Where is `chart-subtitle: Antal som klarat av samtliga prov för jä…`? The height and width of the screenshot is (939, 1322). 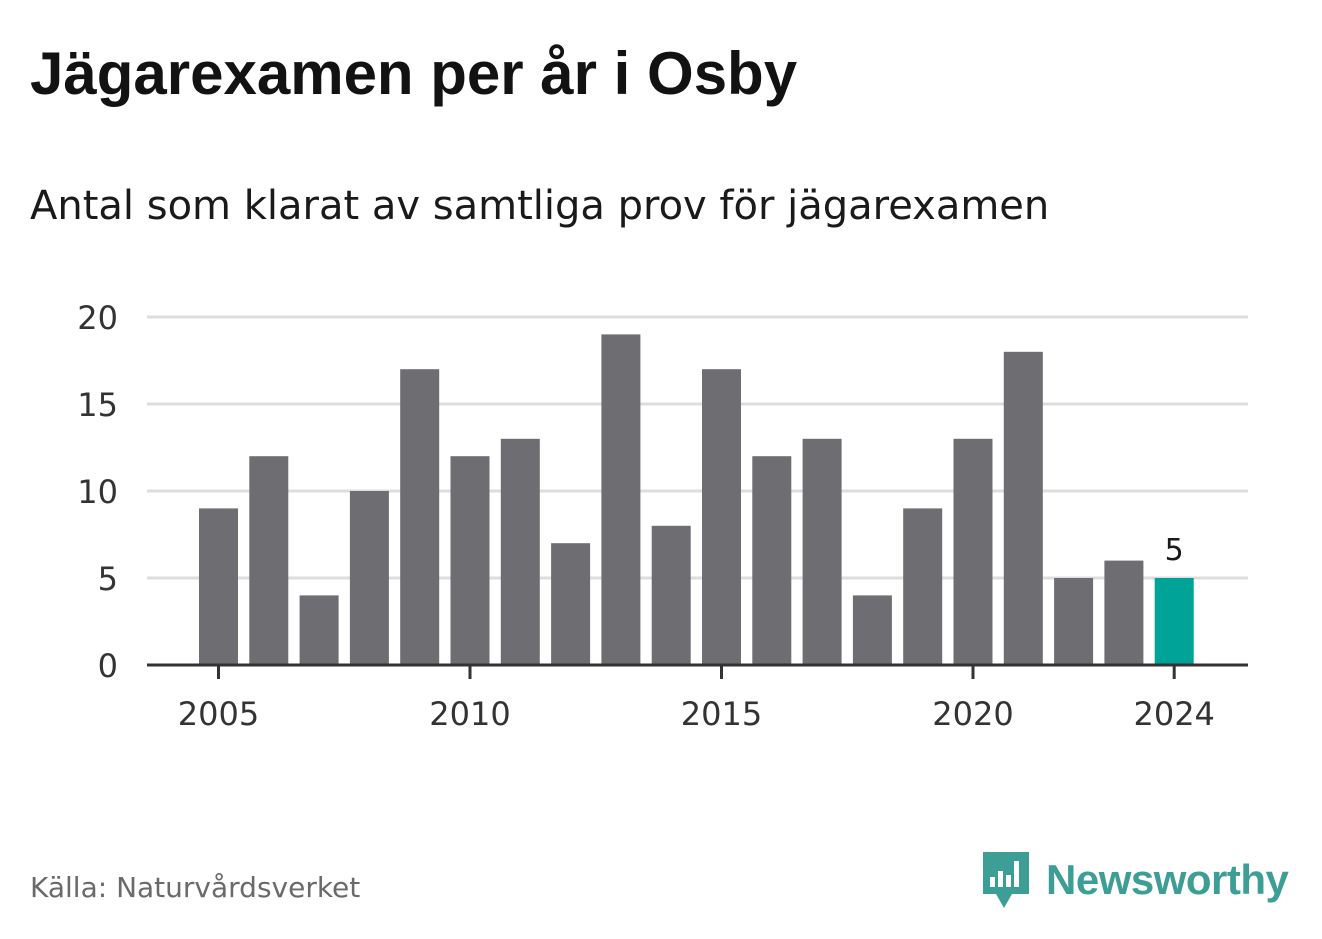
chart-subtitle: Antal som klarat av samtliga prov för jä… is located at coordinates (540, 206).